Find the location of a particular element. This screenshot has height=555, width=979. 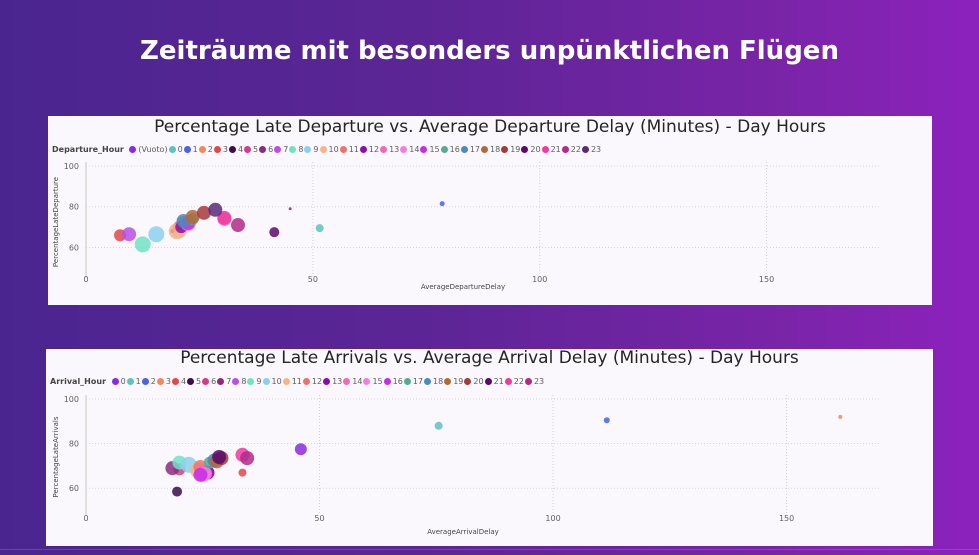

legend-label: 18 is located at coordinates (495, 149).